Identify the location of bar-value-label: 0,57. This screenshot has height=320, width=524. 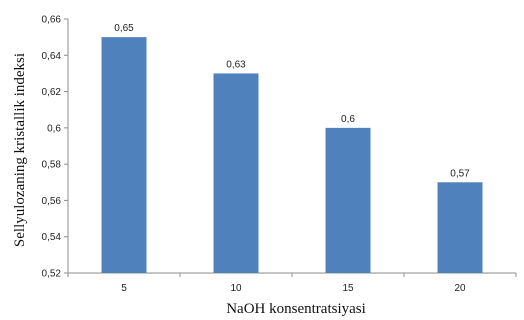
(460, 173).